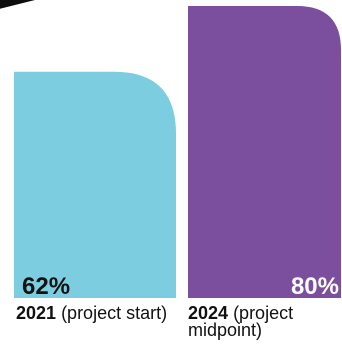 The width and height of the screenshot is (342, 357). I want to click on category-year-2024: 2024, so click(208, 313).